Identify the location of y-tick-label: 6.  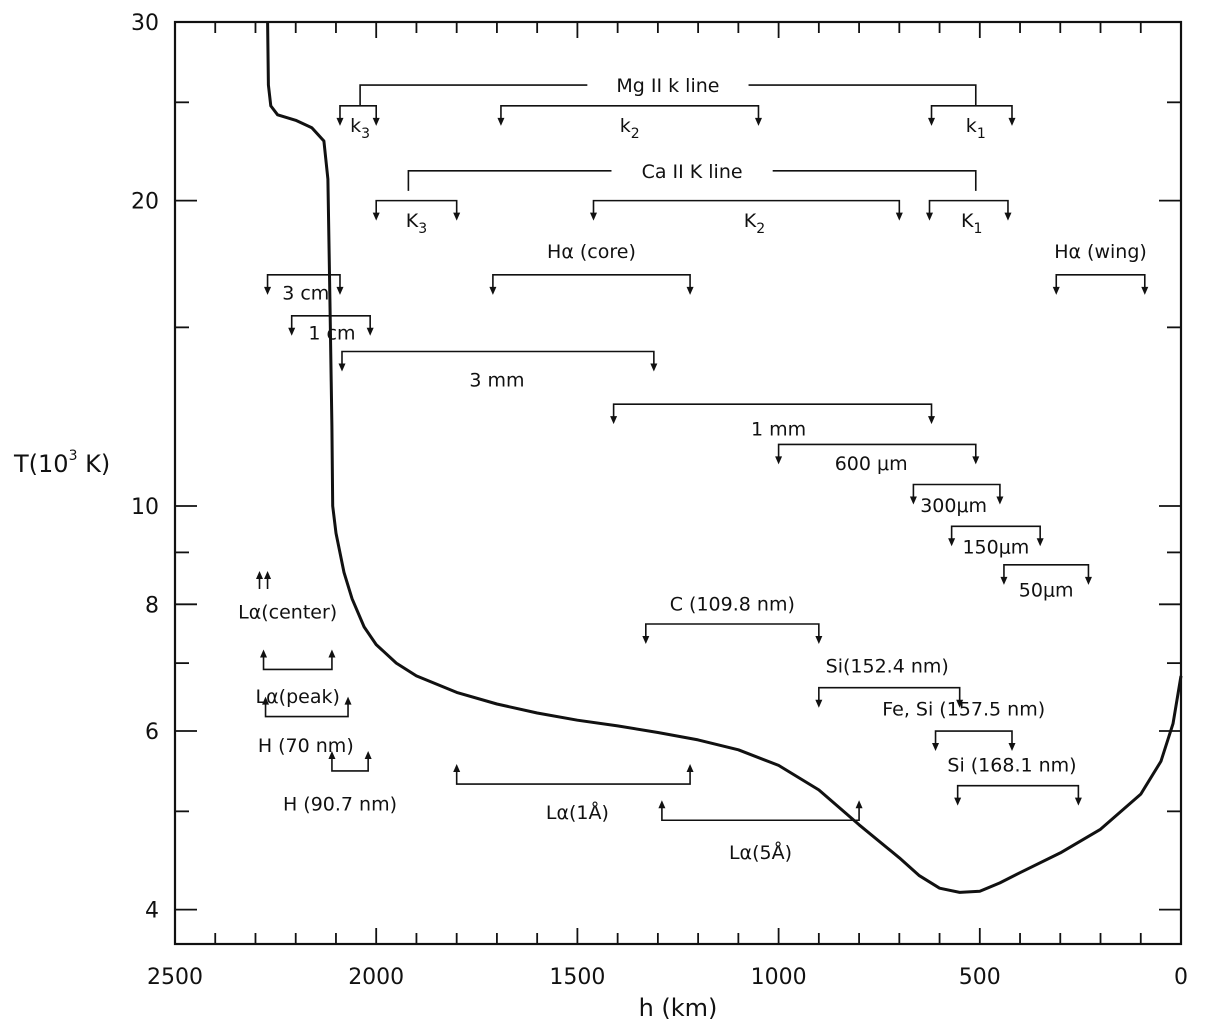
(152, 732).